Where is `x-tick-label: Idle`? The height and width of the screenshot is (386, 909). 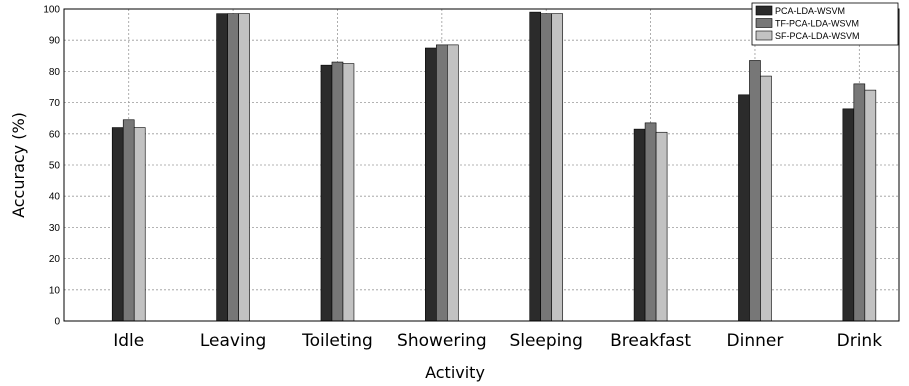
x-tick-label: Idle is located at coordinates (128, 341).